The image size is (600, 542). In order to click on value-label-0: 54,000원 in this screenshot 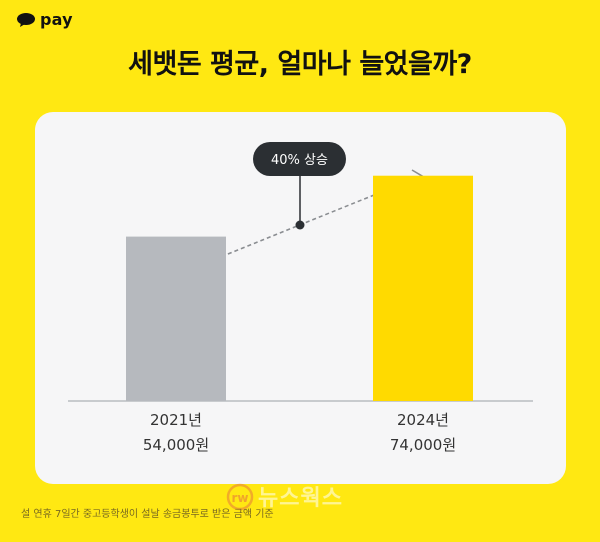, I will do `click(176, 445)`.